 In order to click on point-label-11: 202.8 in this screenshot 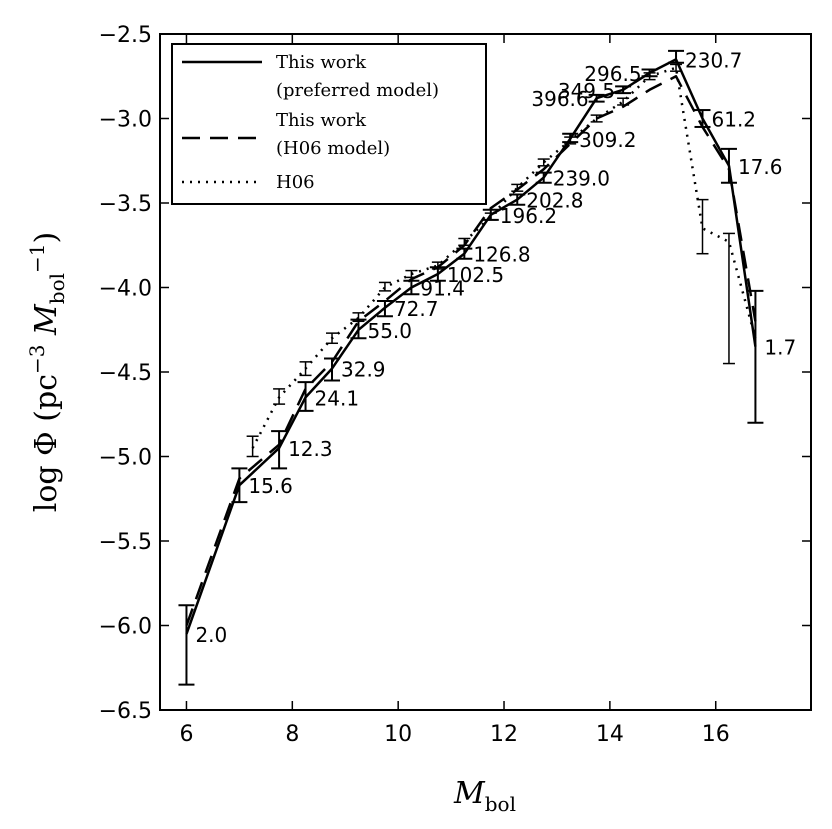, I will do `click(554, 201)`.